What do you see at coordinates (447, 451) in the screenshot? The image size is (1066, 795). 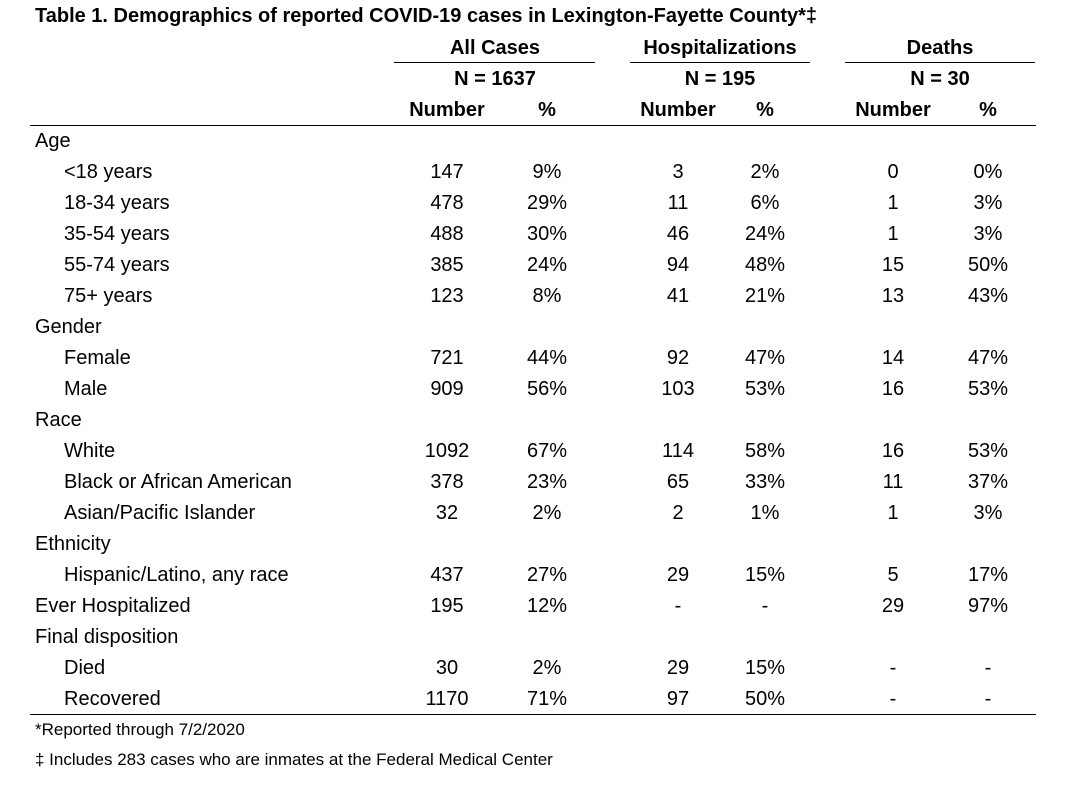 I see `table-cell: 1092` at bounding box center [447, 451].